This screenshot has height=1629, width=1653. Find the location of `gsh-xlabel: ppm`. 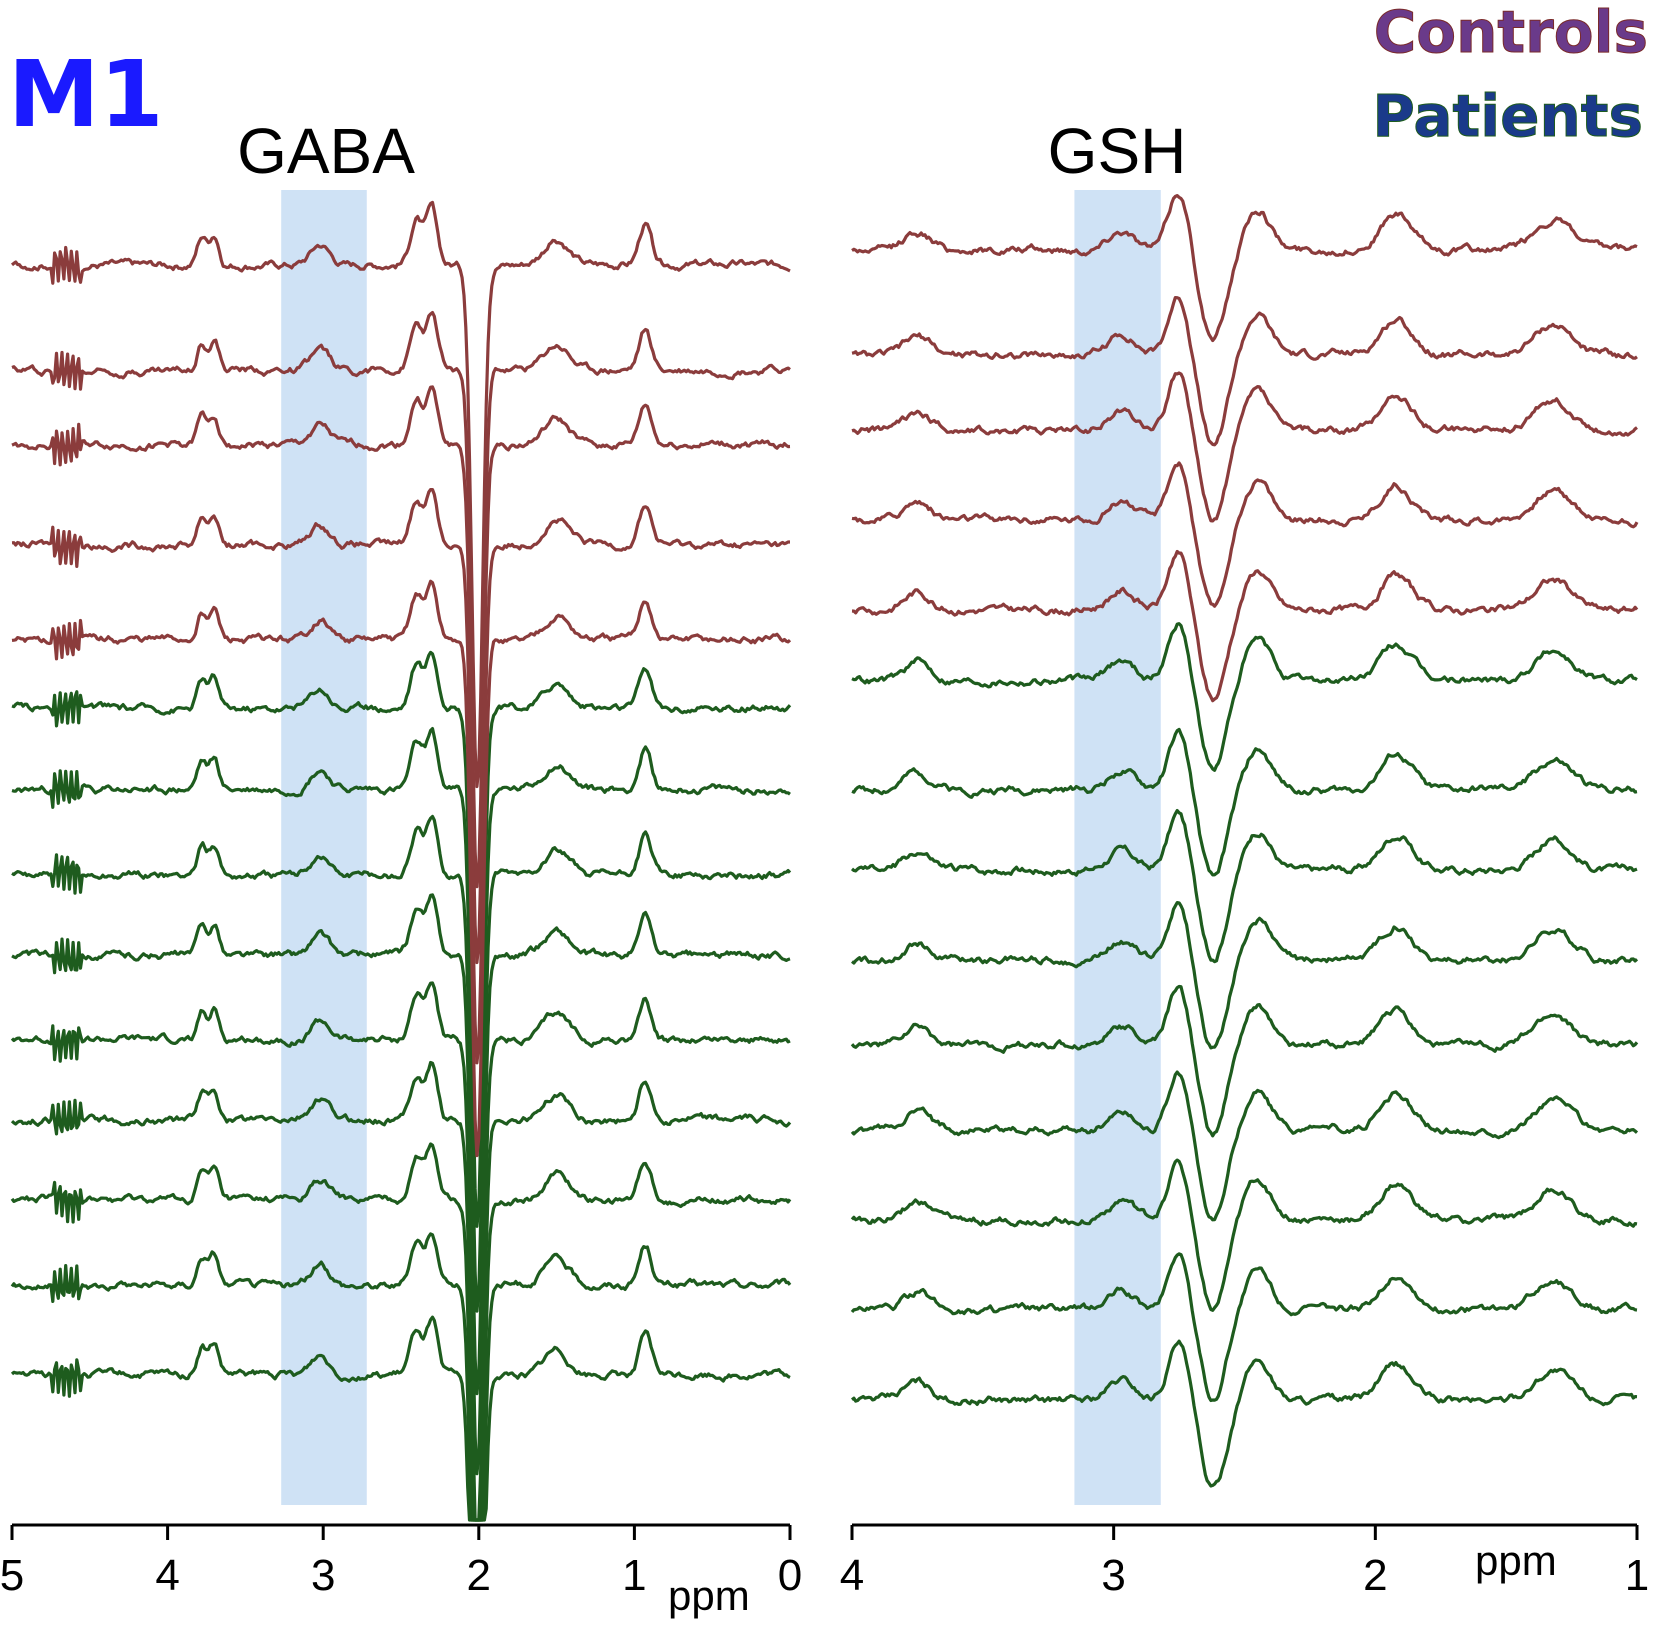

gsh-xlabel: ppm is located at coordinates (1516, 1560).